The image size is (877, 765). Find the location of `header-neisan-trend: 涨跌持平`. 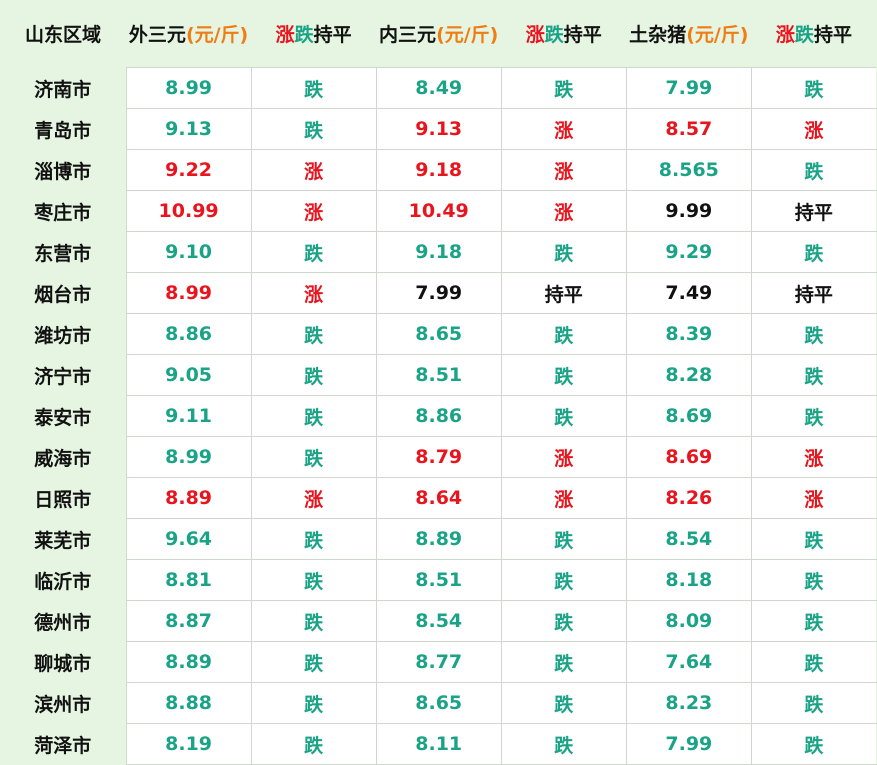

header-neisan-trend: 涨跌持平 is located at coordinates (564, 34).